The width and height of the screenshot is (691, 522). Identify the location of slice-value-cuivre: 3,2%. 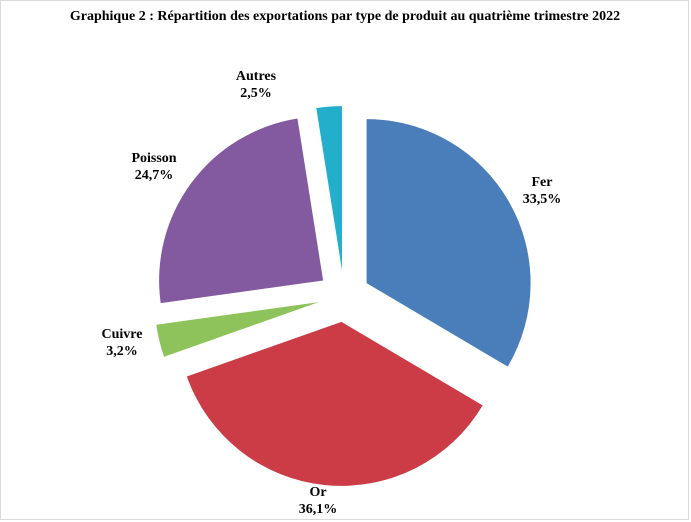
(122, 351).